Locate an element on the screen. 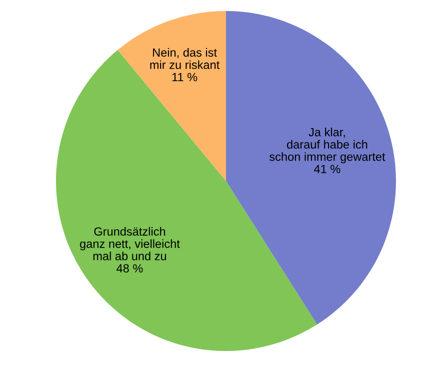 The height and width of the screenshot is (378, 443). data-label: 11 % is located at coordinates (185, 77).